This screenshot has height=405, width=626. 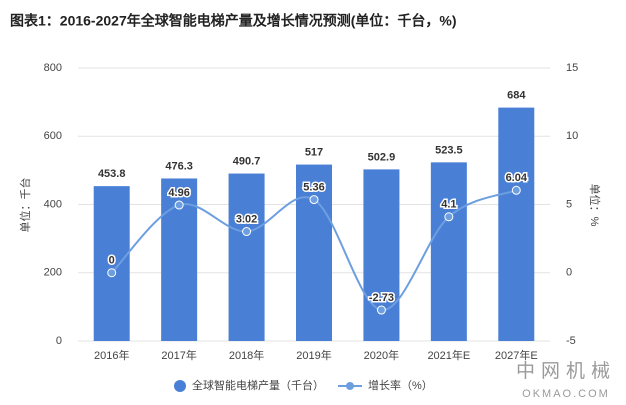 What do you see at coordinates (449, 150) in the screenshot?
I see `bar-value-label: 523.5` at bounding box center [449, 150].